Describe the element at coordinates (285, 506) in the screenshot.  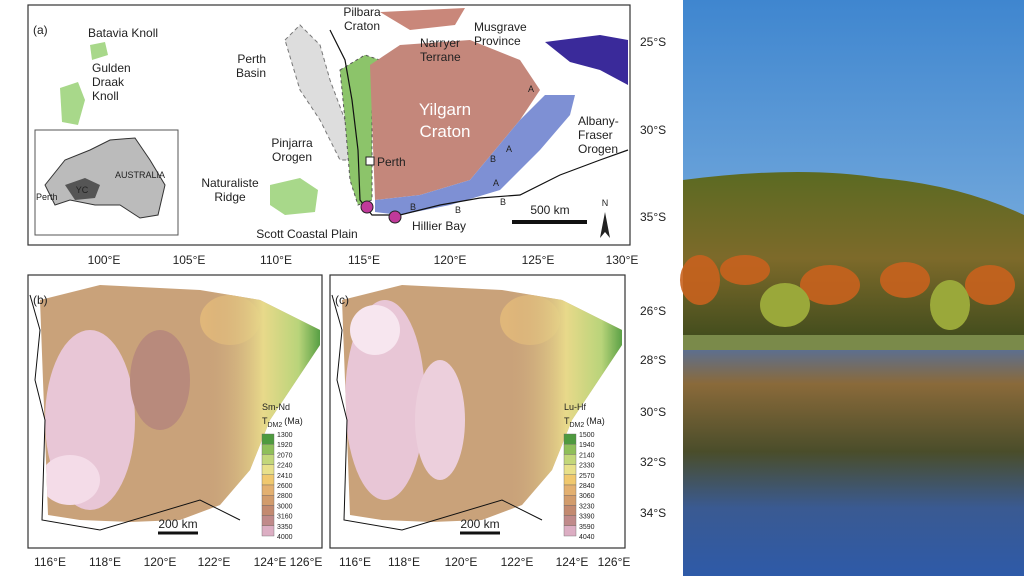
I see `legend-value: 3000` at that location.